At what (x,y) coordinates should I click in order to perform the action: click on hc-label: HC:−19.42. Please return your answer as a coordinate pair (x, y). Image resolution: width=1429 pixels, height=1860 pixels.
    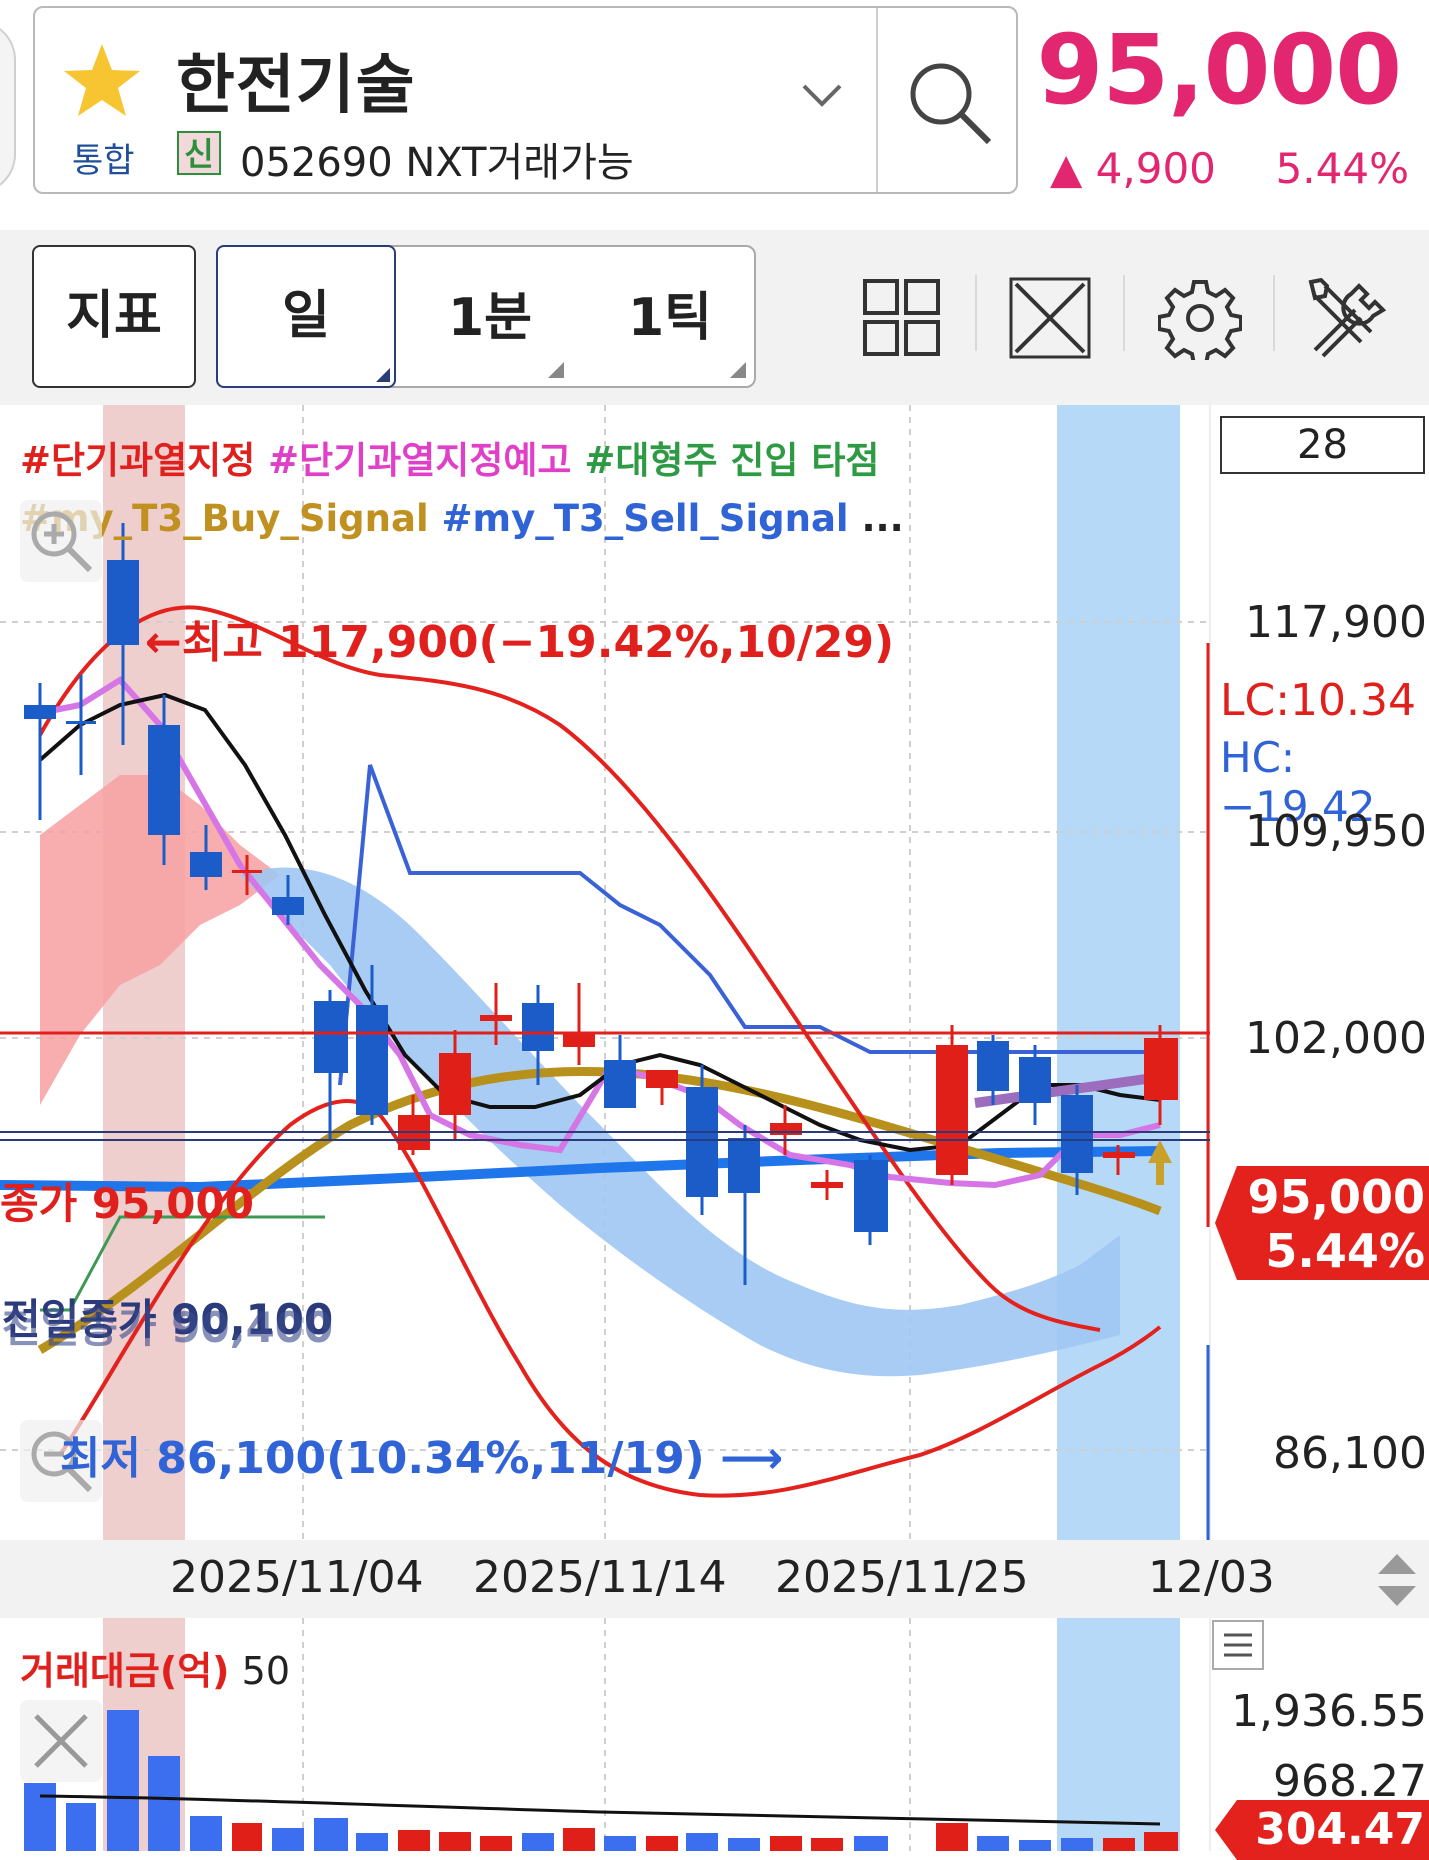
    Looking at the image, I should click on (1298, 782).